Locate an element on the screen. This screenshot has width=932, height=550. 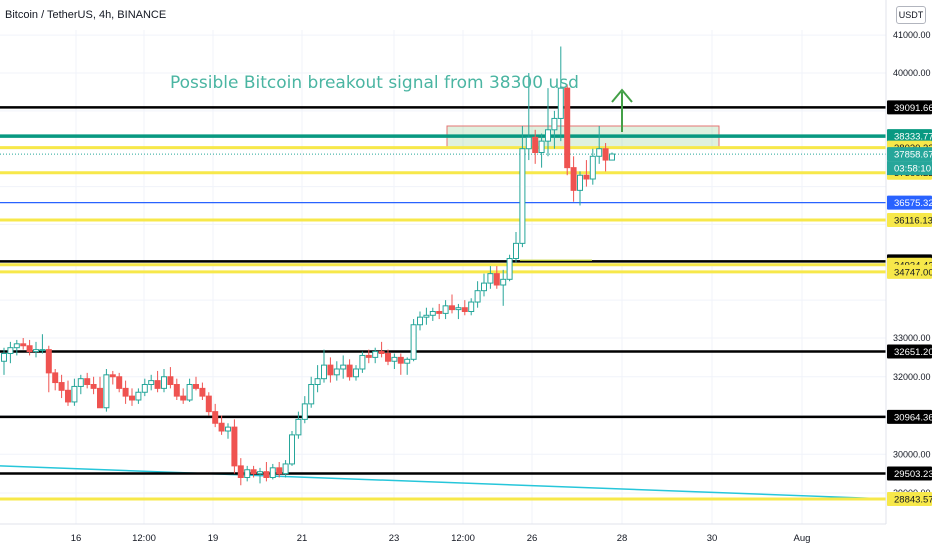
price-label: 37858.67 is located at coordinates (913, 155).